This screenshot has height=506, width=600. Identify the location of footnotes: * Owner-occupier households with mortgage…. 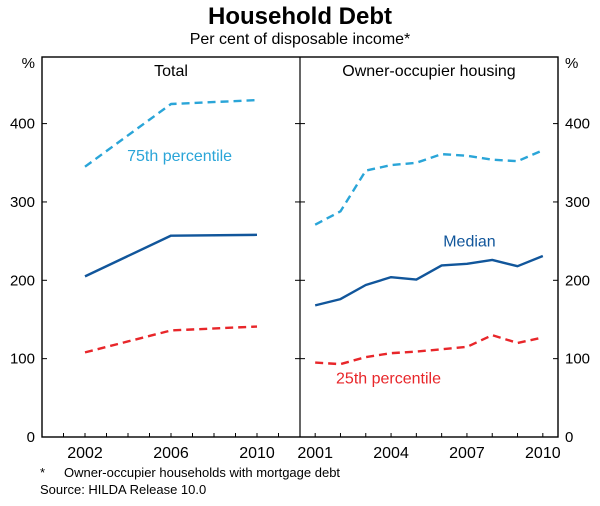
(190, 481).